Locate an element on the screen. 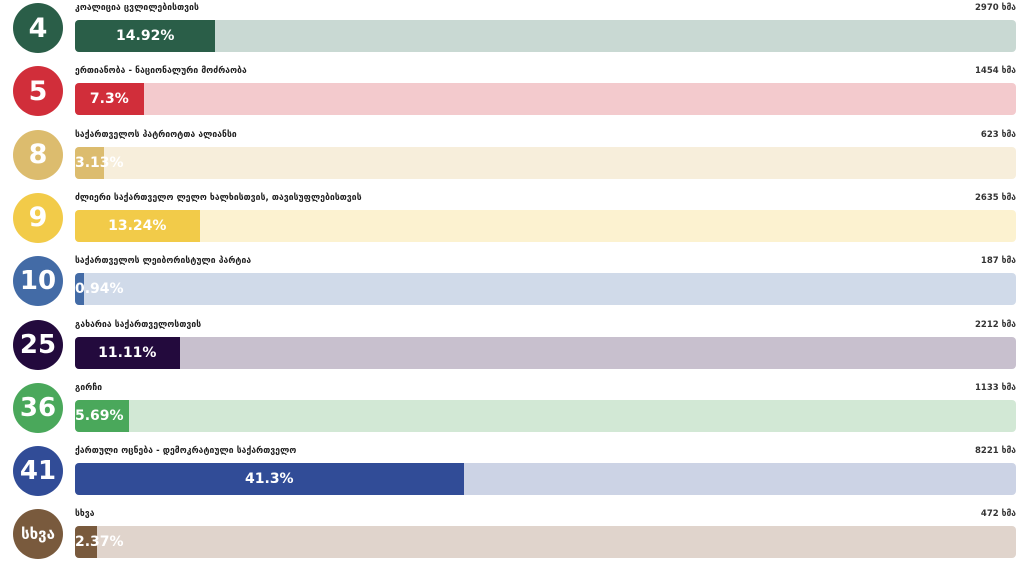 Image resolution: width=1024 pixels, height=571 pixels. vote-count-label: 2635 ხმა is located at coordinates (995, 197).